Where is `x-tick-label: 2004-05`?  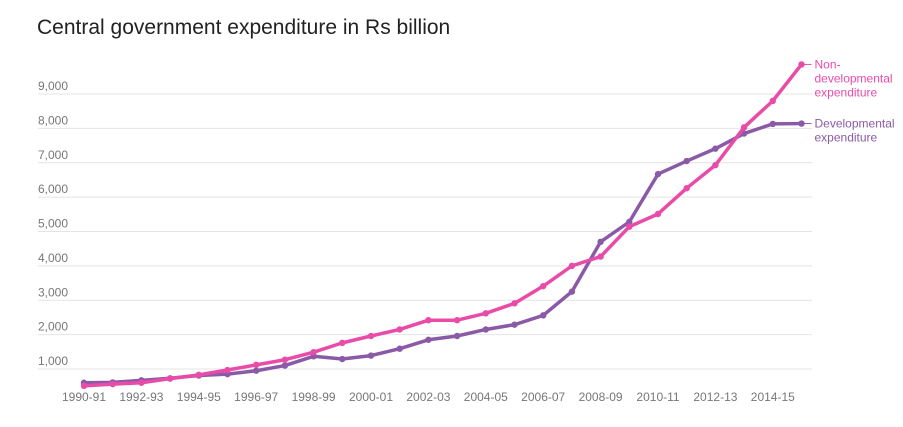
x-tick-label: 2004-05 is located at coordinates (486, 397).